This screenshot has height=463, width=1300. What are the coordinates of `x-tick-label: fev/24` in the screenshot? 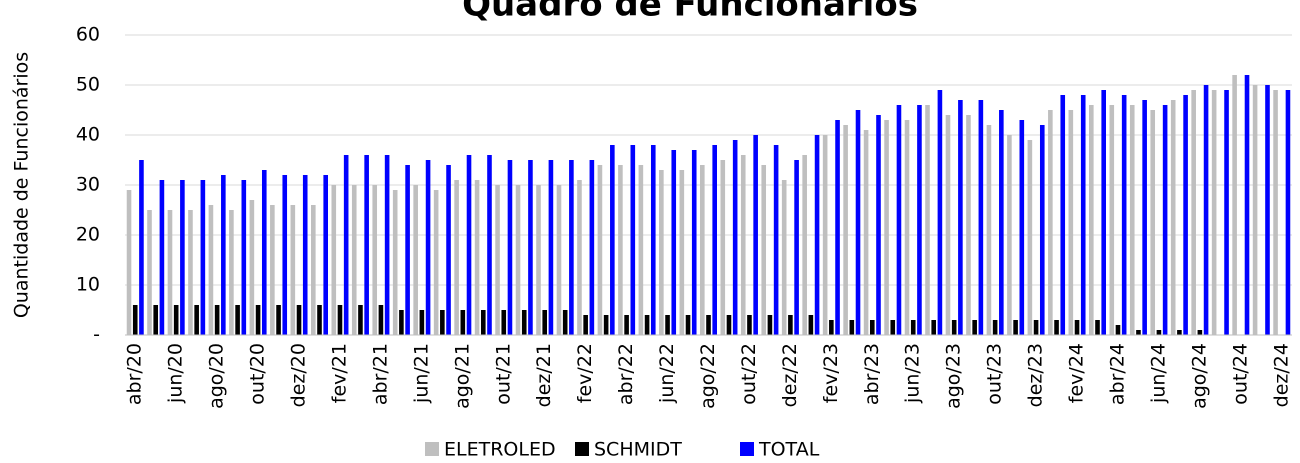 It's located at (1077, 373).